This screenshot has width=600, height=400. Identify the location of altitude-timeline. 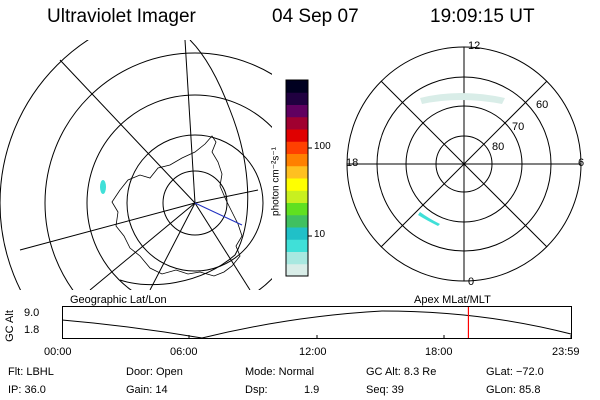
(317, 322).